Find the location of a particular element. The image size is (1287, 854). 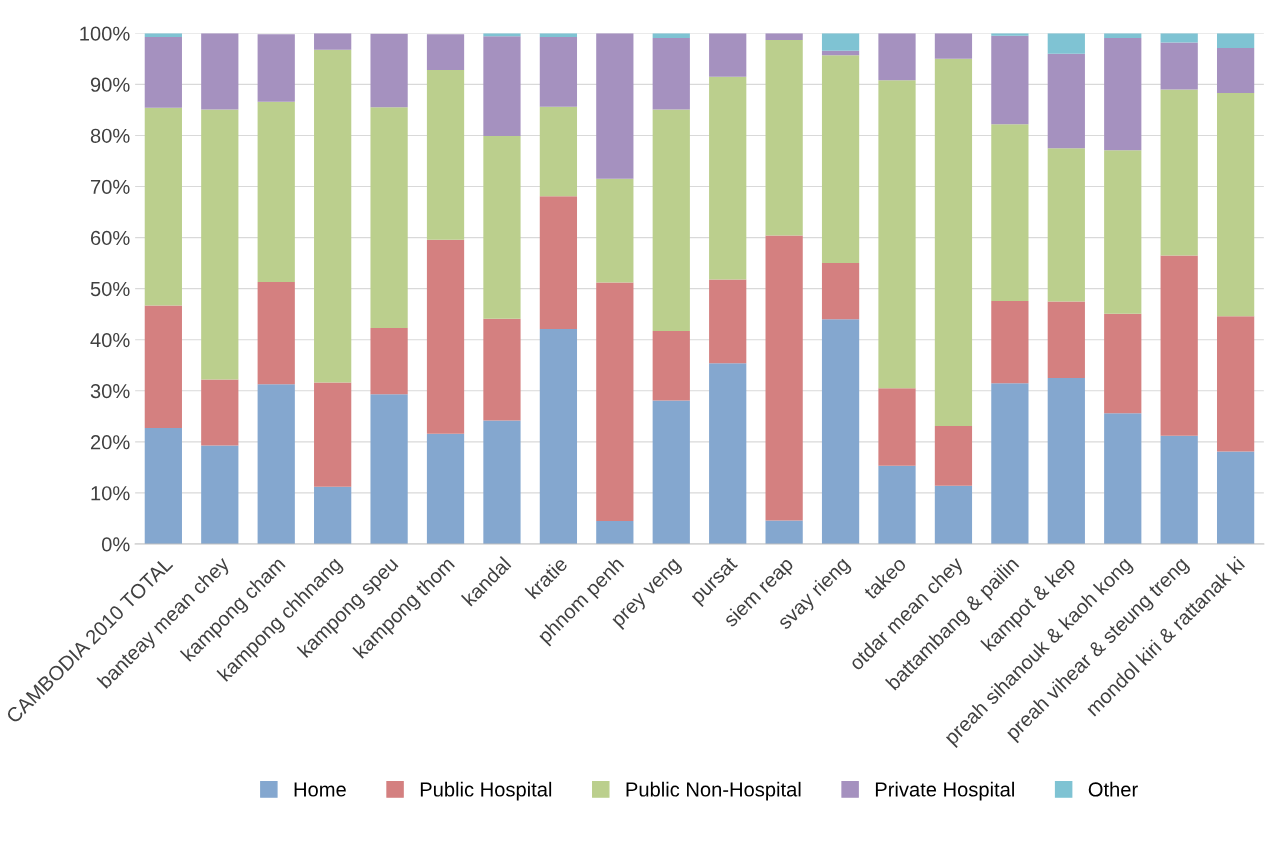

legend-label: Private Hospital is located at coordinates (944, 791).